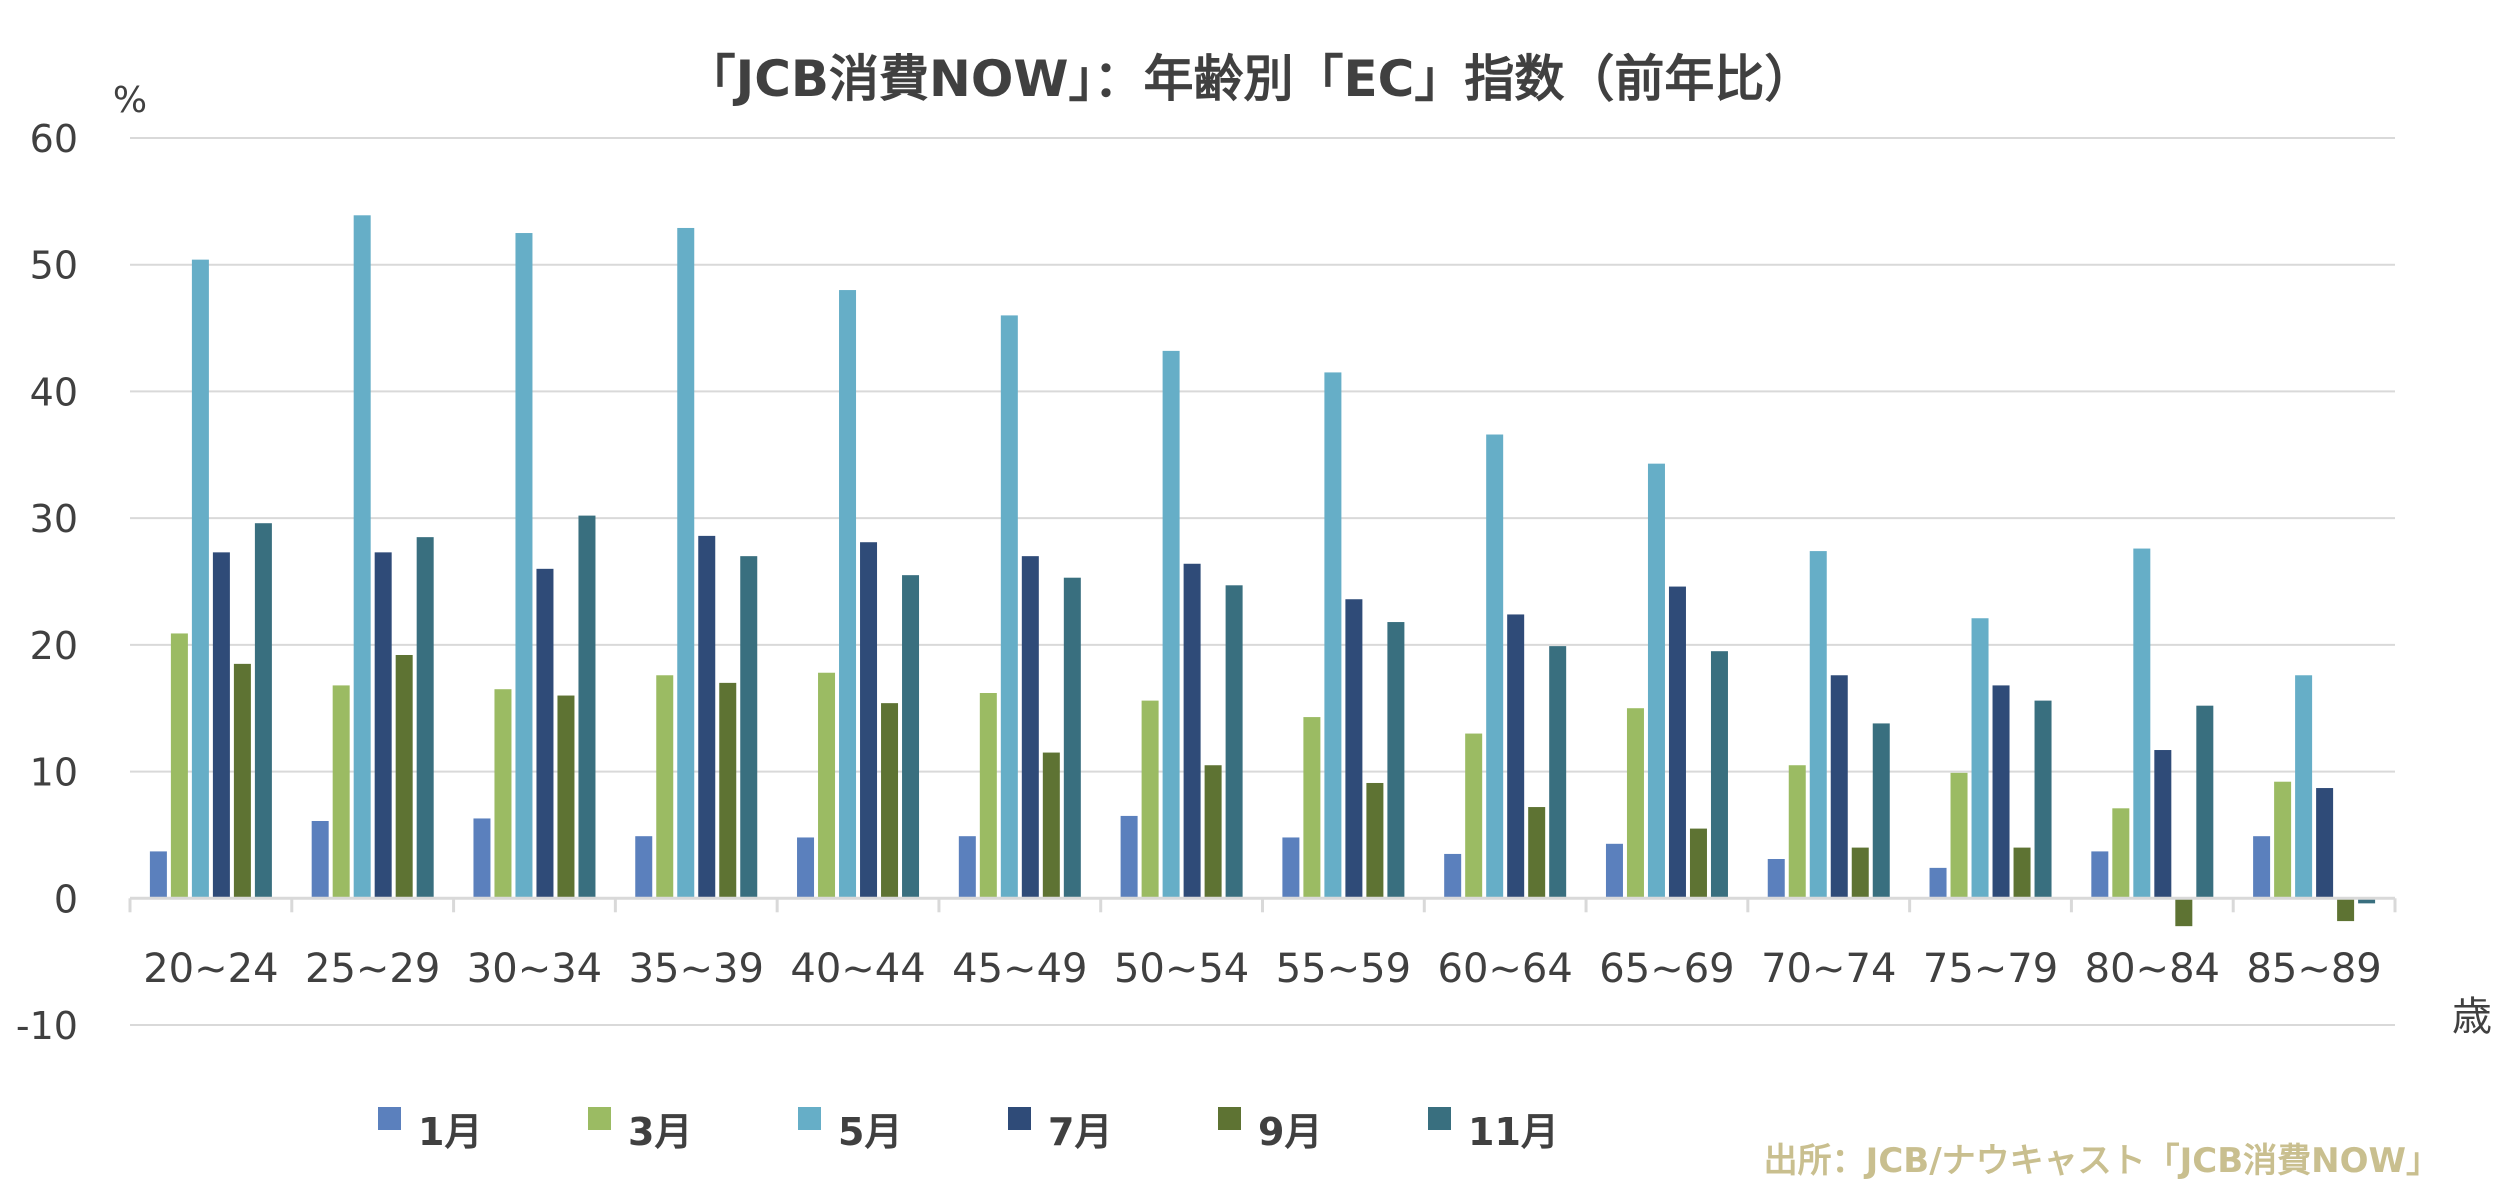  I want to click on x-tick-label: 65~69, so click(1666, 969).